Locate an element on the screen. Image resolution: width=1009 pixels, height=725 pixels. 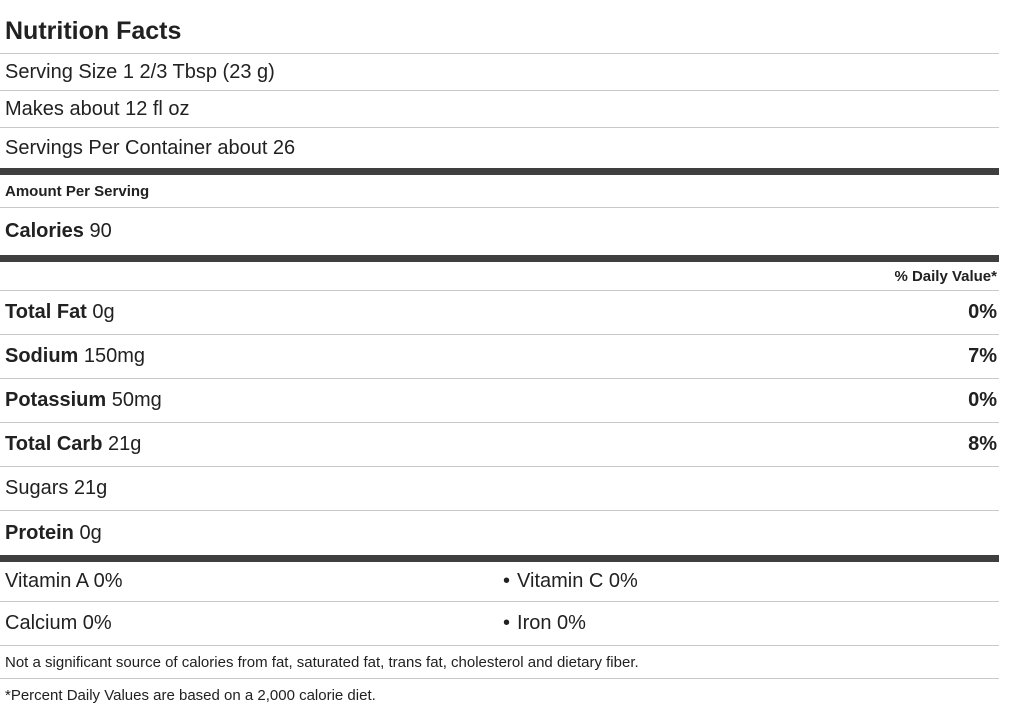
calcium-value: Calcium 0% is located at coordinates (58, 623).